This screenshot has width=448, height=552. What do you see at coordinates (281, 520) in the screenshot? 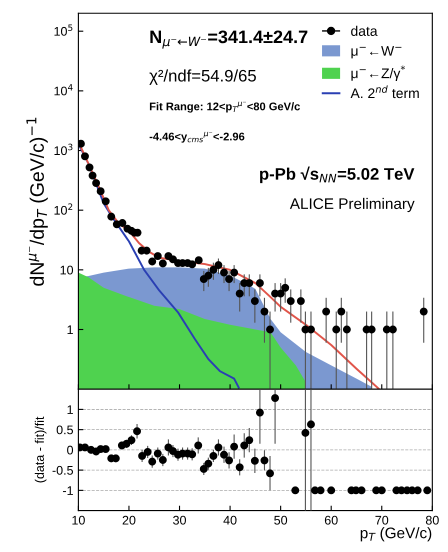
I see `x-tick-label: 50` at bounding box center [281, 520].